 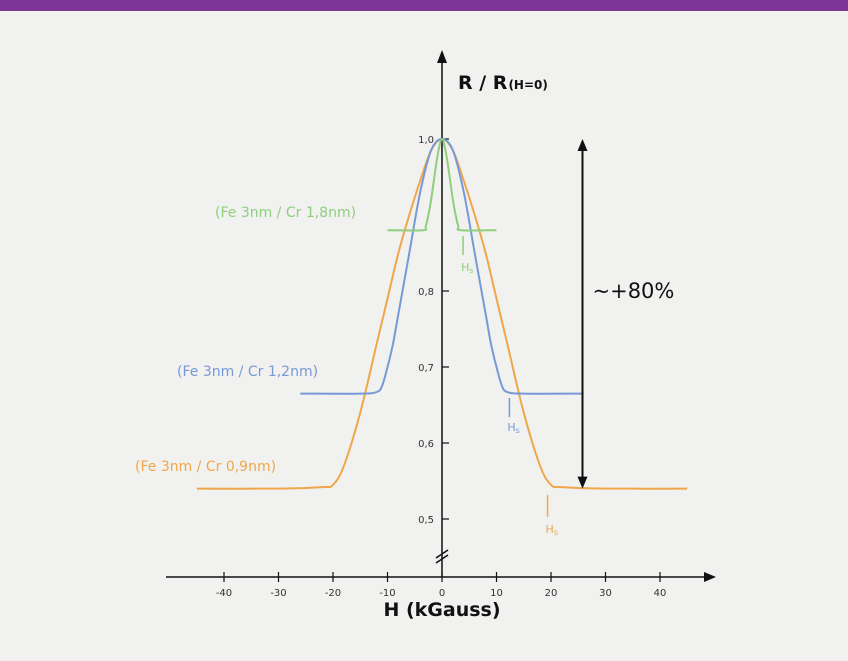 I want to click on top-accent-bar, so click(x=424, y=5).